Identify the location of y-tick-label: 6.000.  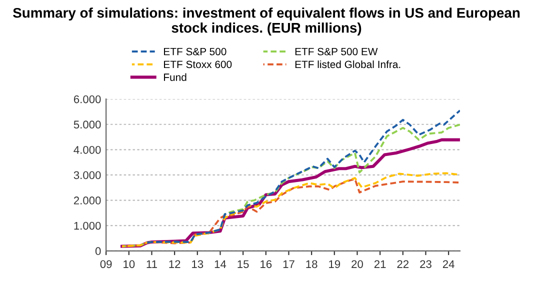
(87, 99).